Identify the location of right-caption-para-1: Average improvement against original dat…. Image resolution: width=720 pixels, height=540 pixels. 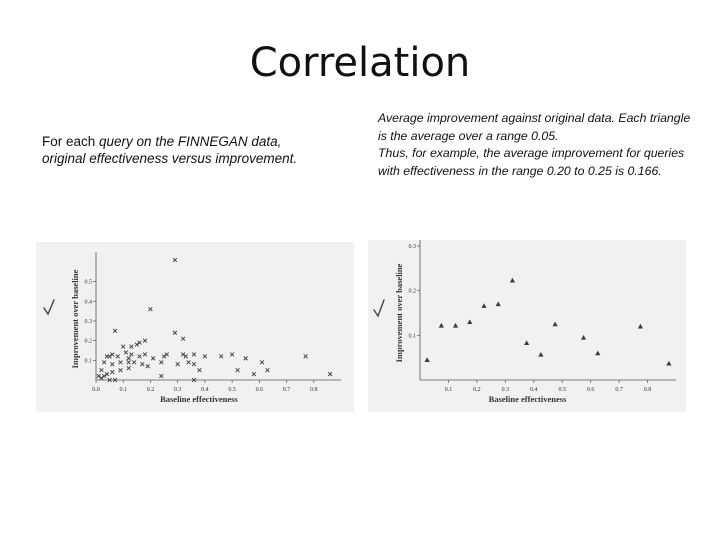
(534, 127).